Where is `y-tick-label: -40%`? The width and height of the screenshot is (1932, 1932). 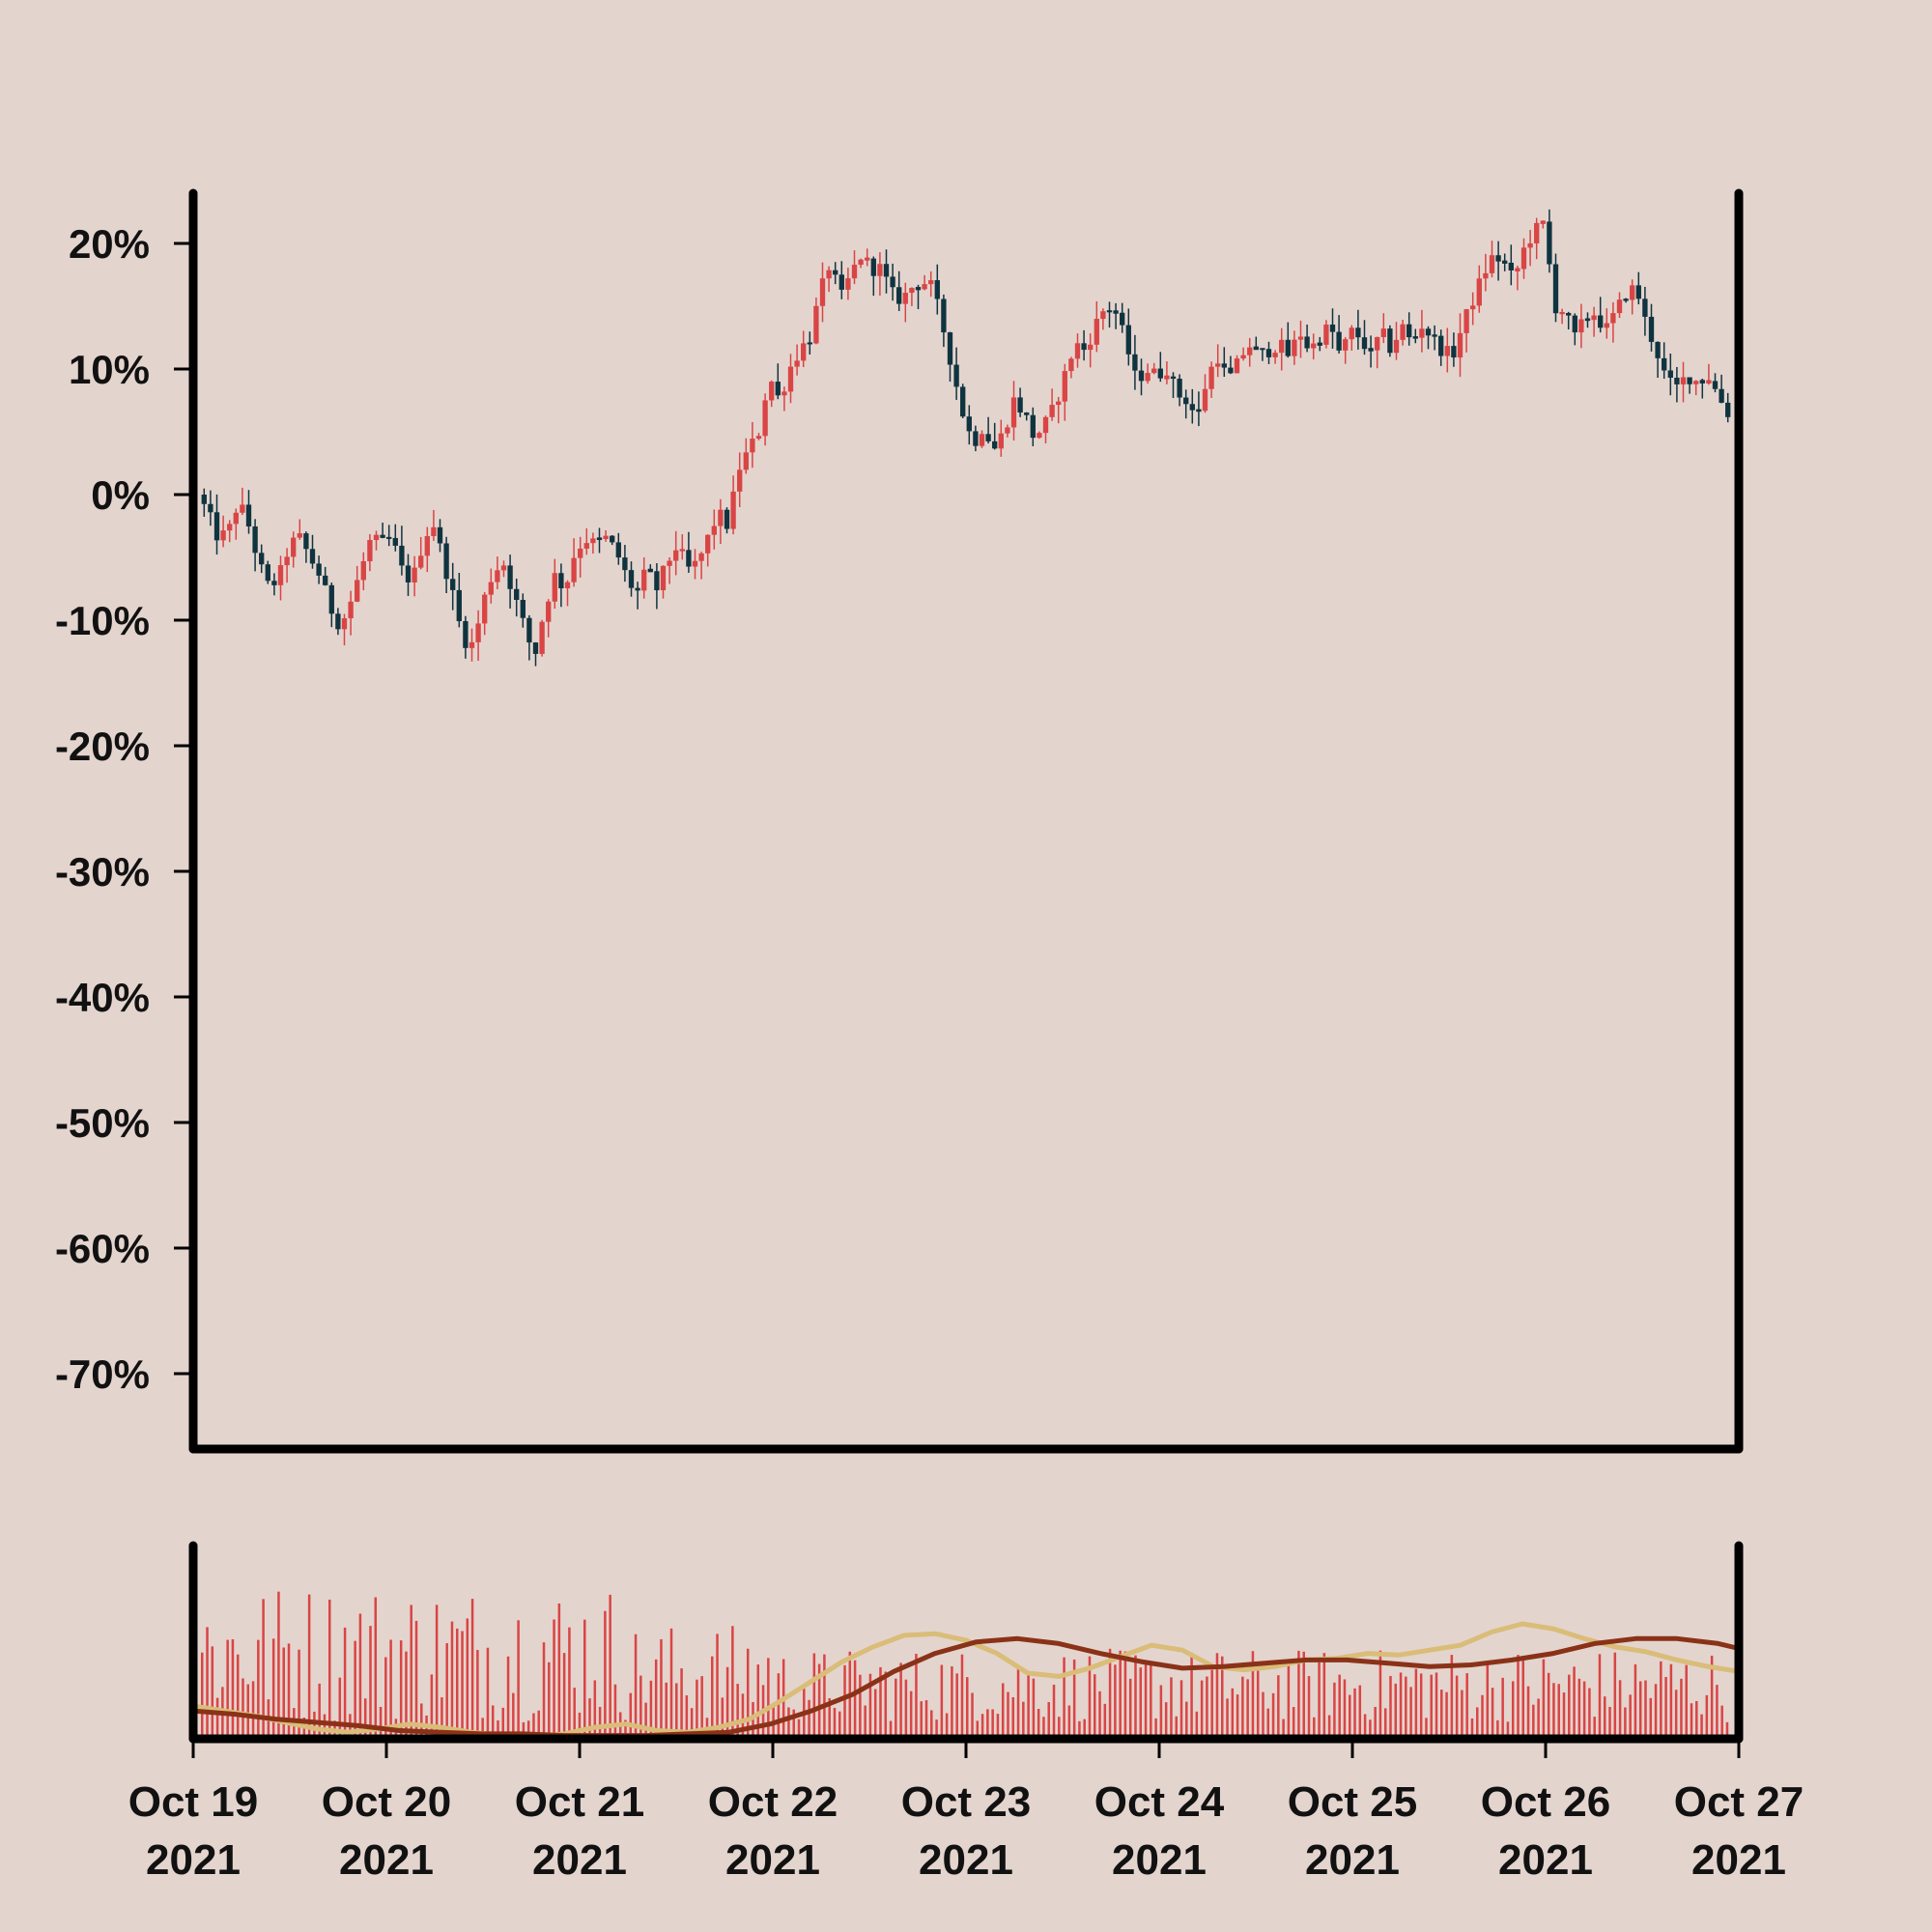 y-tick-label: -40% is located at coordinates (102, 997).